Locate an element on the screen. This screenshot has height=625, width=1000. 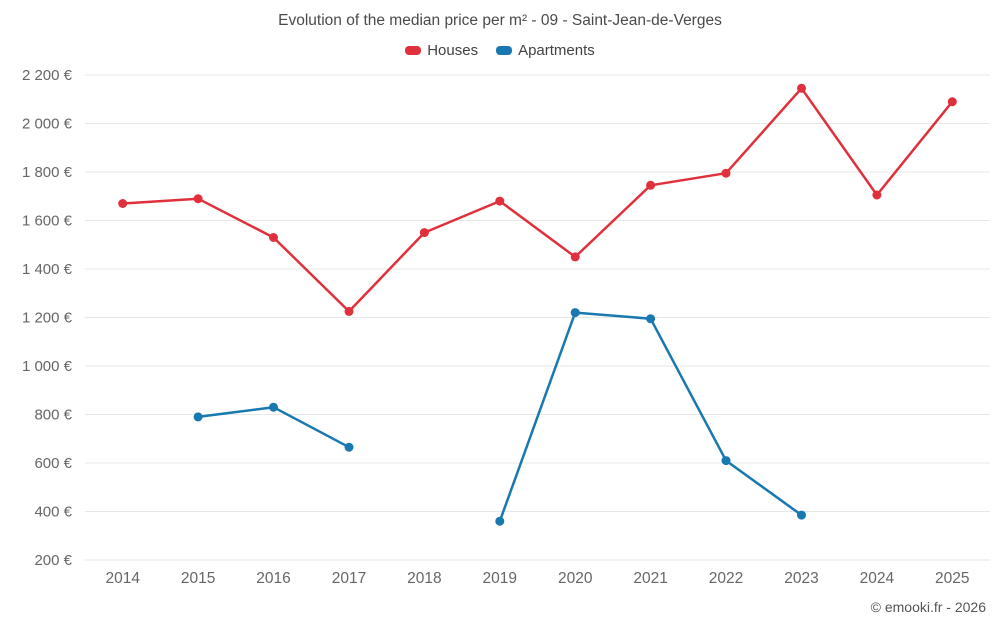
data-point-houses-2016 is located at coordinates (273, 237).